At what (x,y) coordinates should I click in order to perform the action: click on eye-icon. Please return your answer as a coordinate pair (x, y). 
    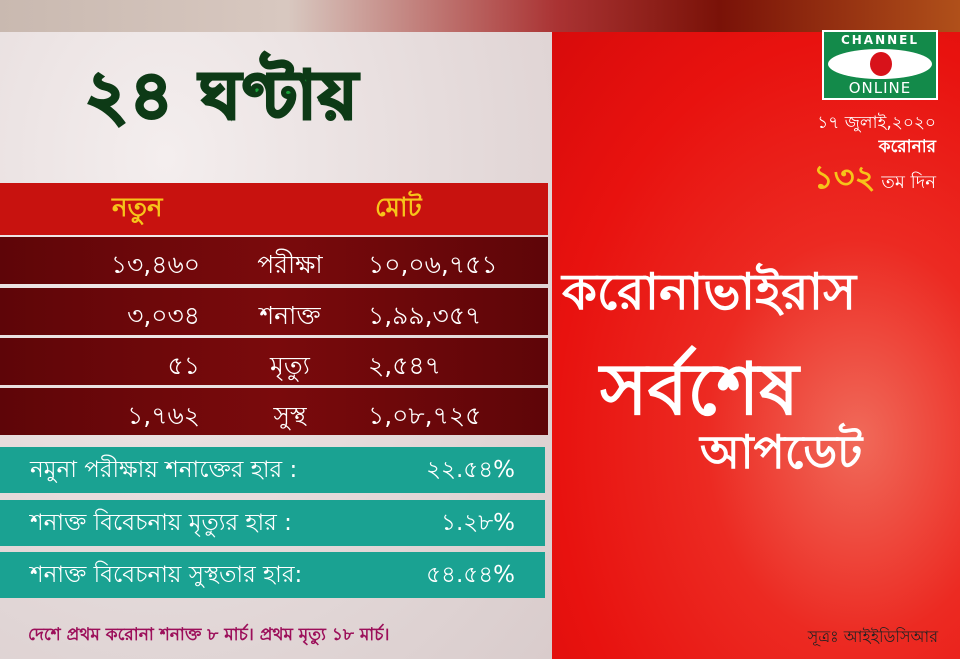
    Looking at the image, I should click on (880, 64).